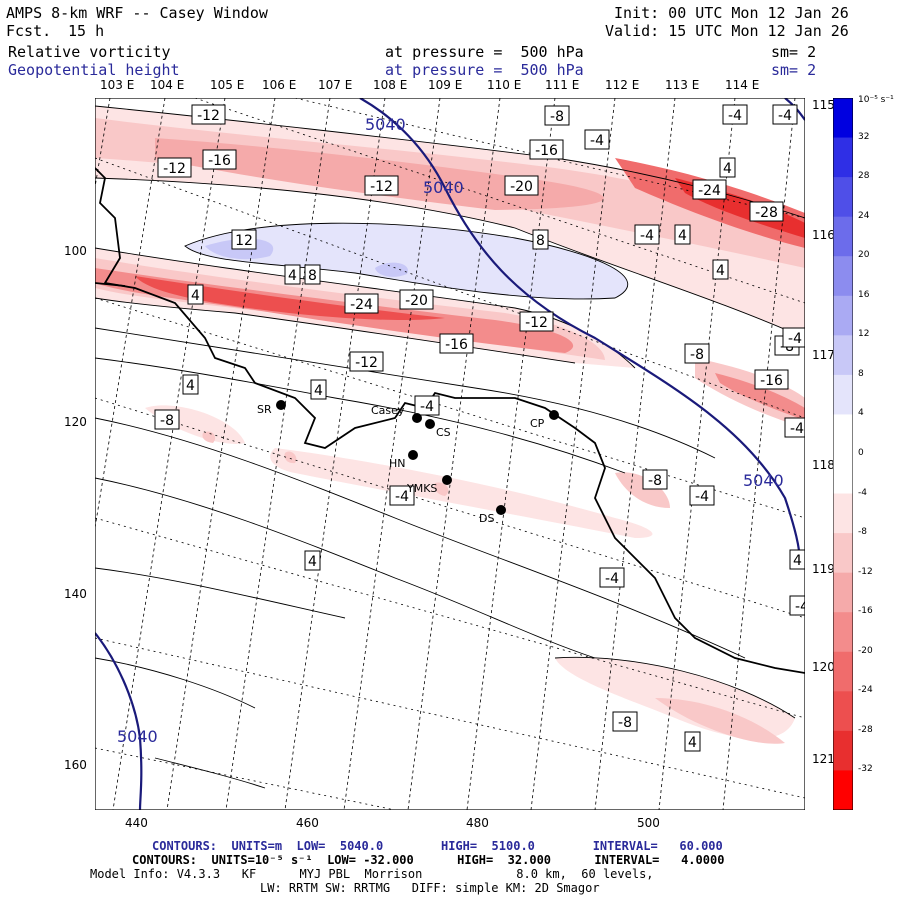 The height and width of the screenshot is (900, 900). I want to click on colorbar, so click(843, 454).